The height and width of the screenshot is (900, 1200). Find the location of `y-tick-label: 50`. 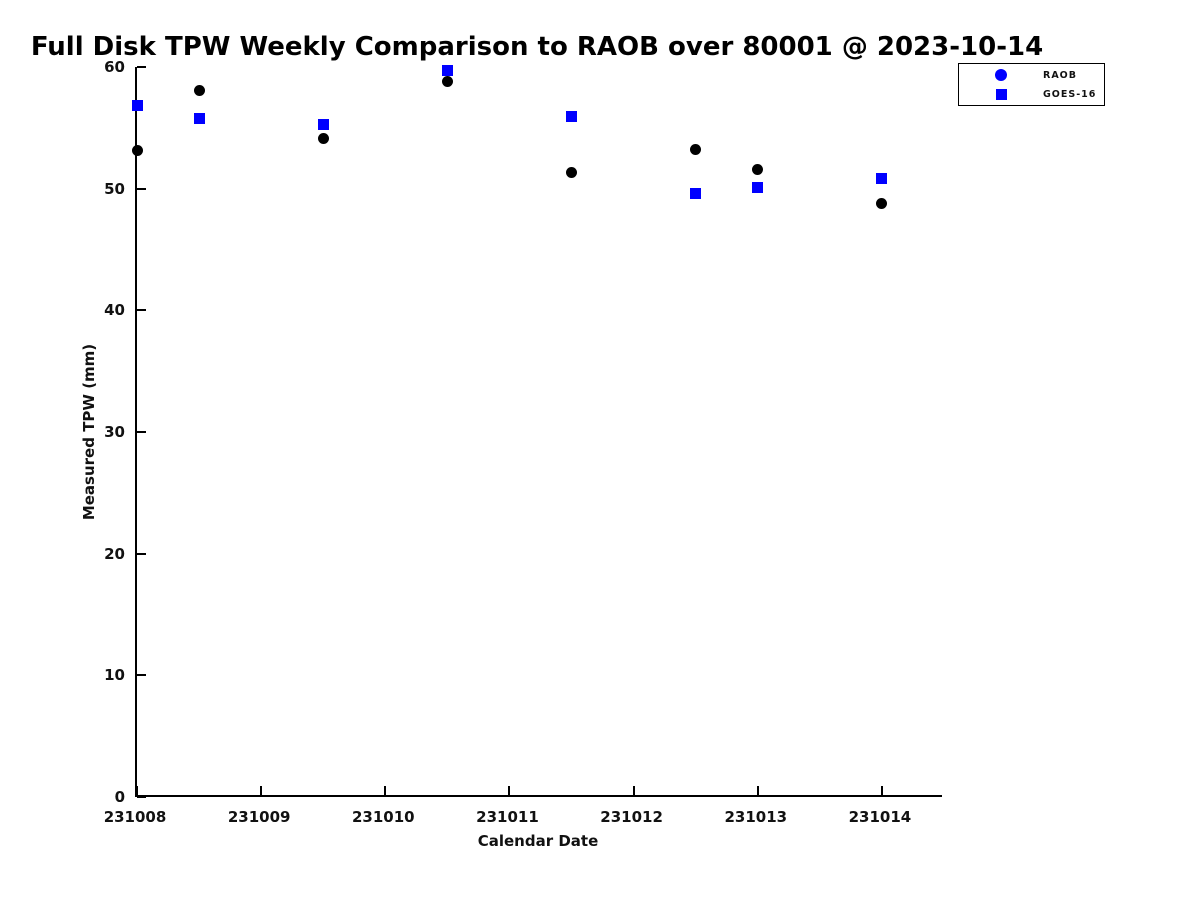

y-tick-label: 50 is located at coordinates (114, 188).